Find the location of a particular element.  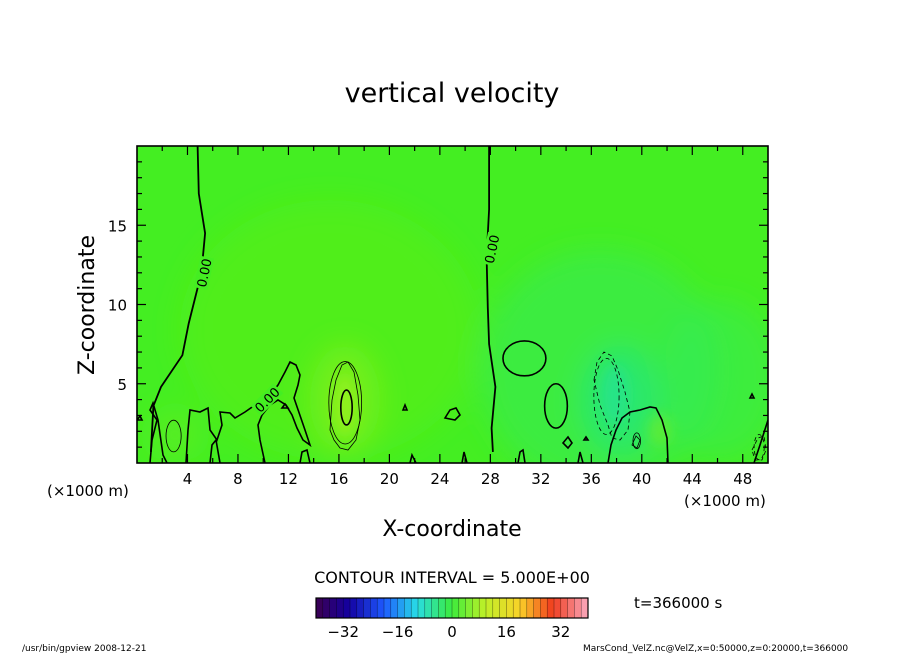

thin-contours is located at coordinates (485, 406).